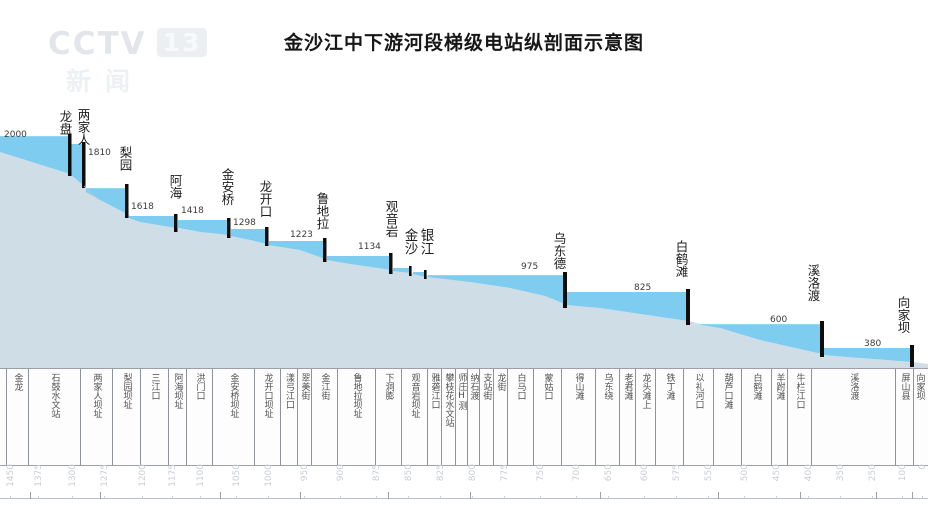  Describe the element at coordinates (377, 473) in the screenshot. I see `axis-tick-label: 875` at that location.